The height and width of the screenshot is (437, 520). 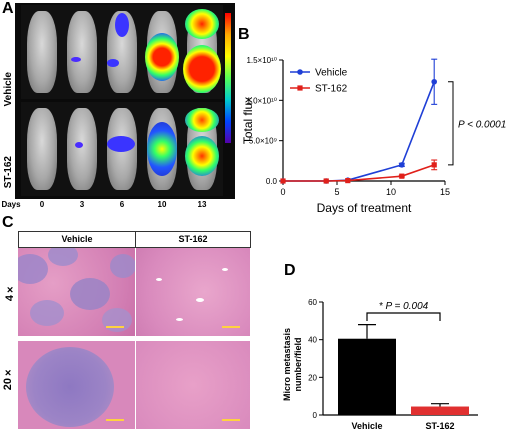 I want to click on histology-20x-vehicle, so click(x=76, y=385).